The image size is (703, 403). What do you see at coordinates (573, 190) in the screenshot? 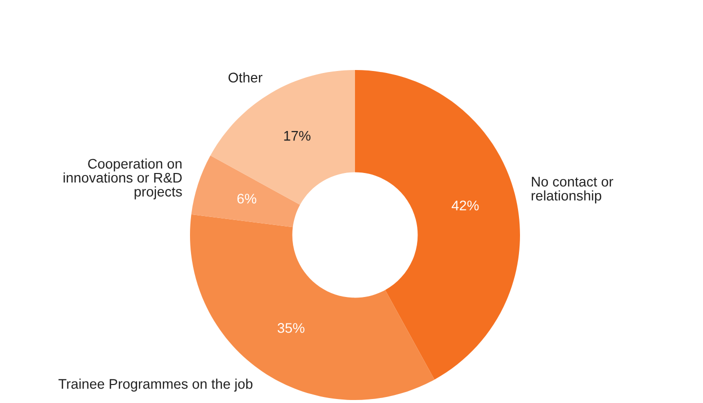
I see `slice-label: No contact or relationship` at bounding box center [573, 190].